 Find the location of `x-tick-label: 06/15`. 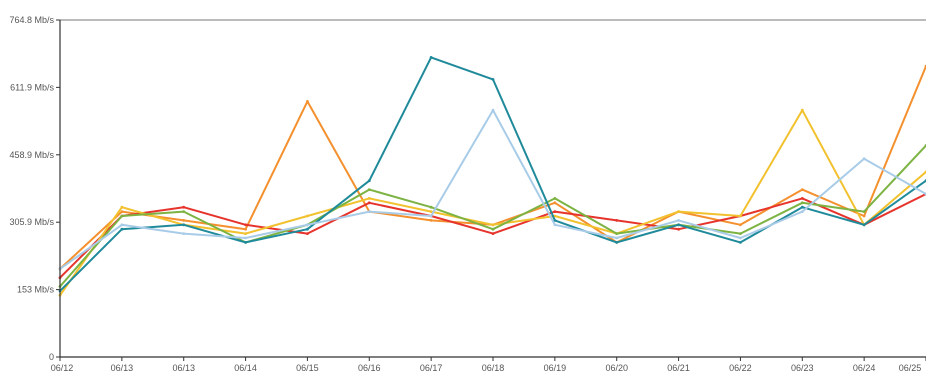

x-tick-label: 06/15 is located at coordinates (307, 368).